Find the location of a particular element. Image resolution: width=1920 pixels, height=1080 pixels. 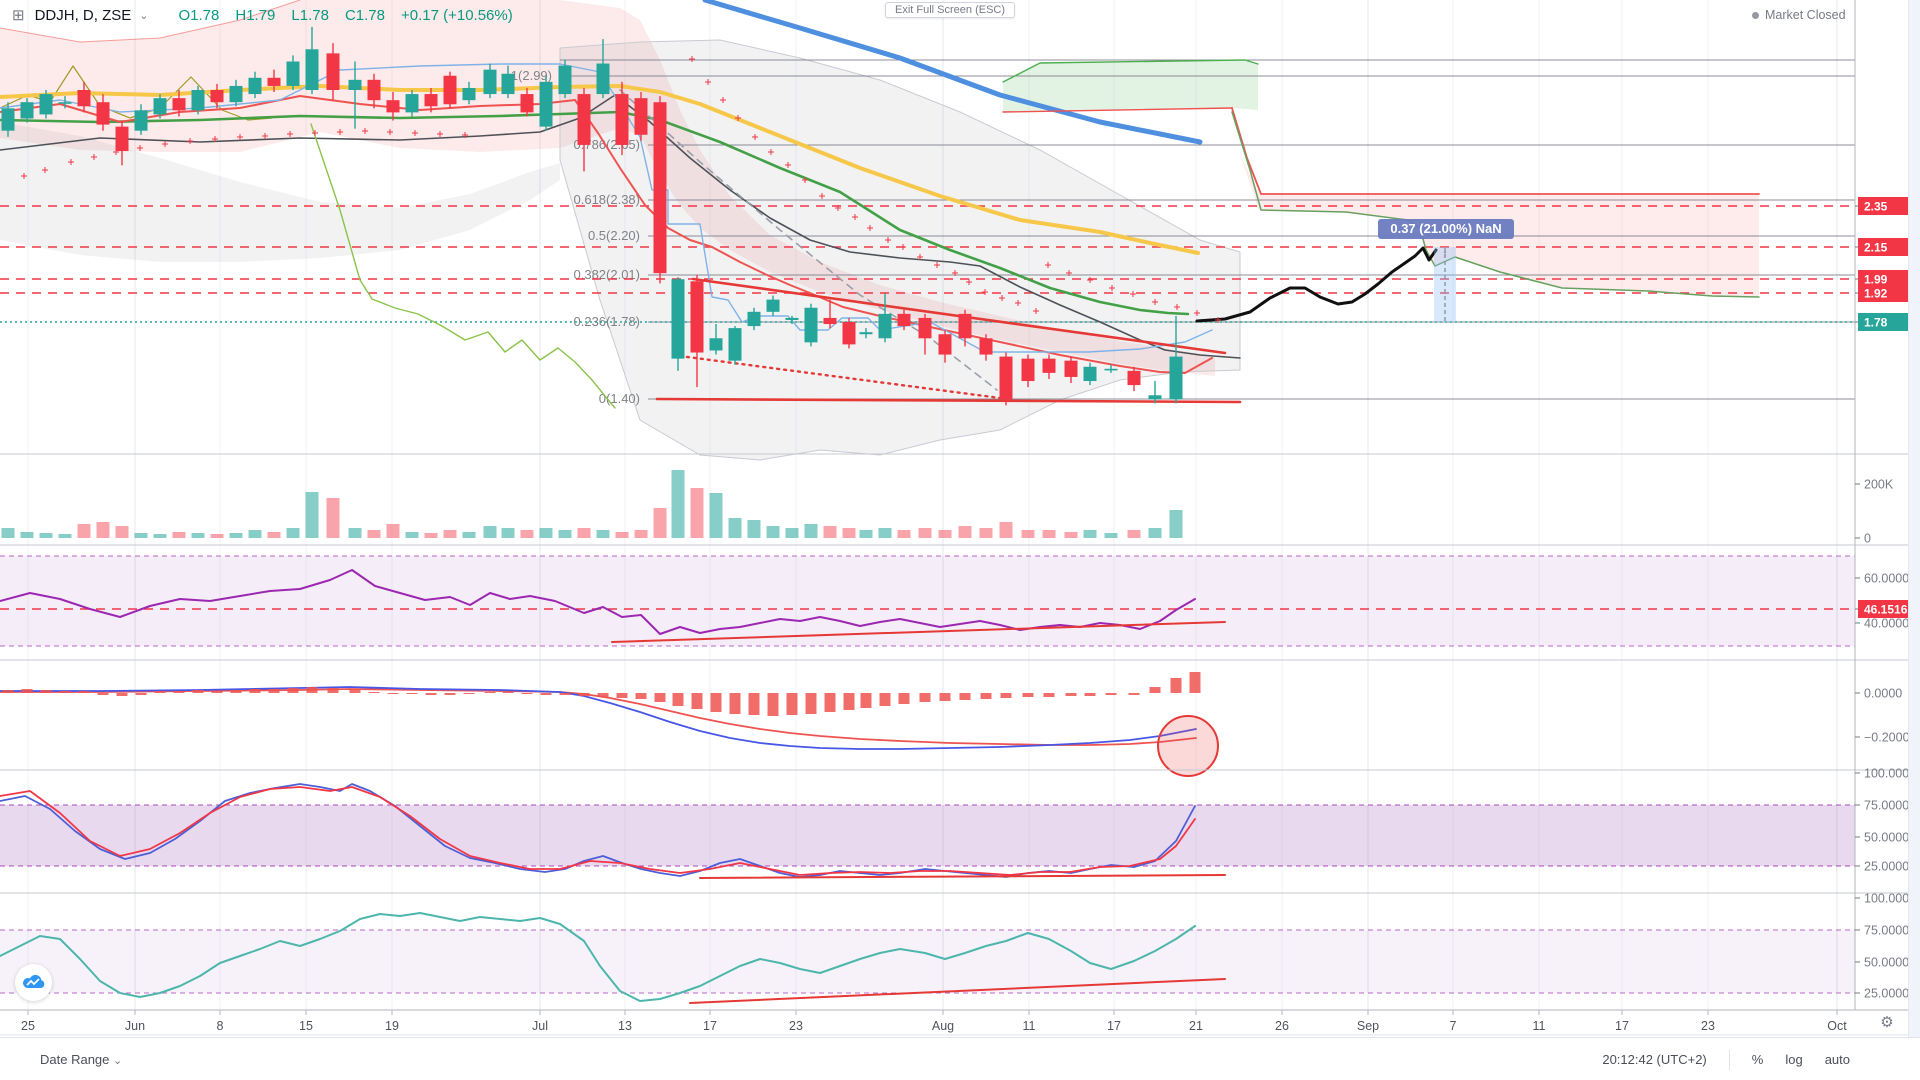

time-label: Sep is located at coordinates (1368, 1026).